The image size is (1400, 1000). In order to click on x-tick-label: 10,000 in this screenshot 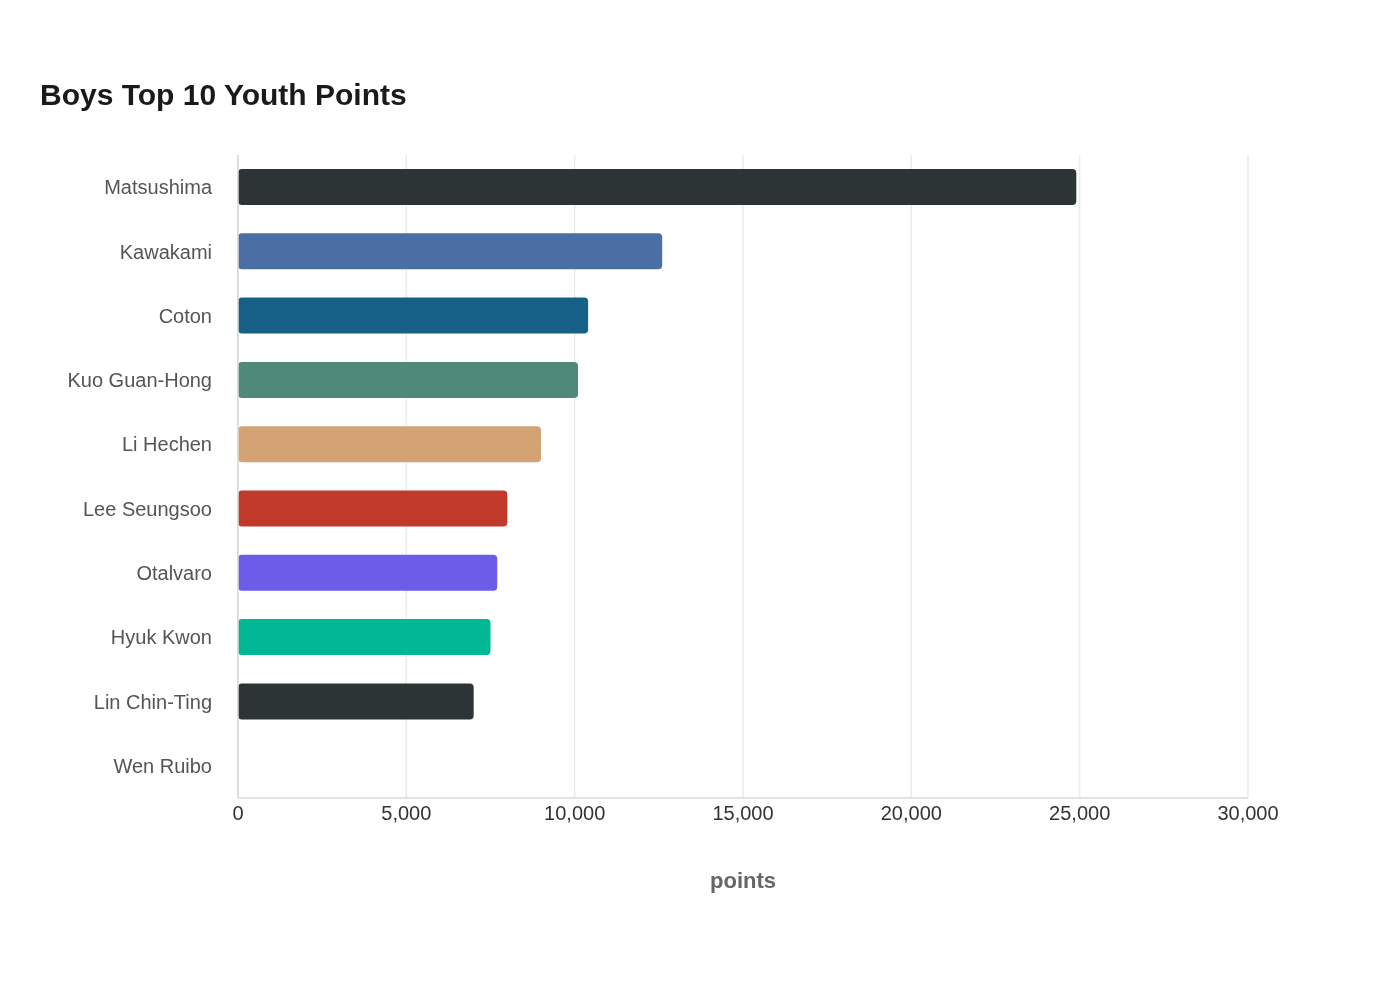, I will do `click(575, 813)`.